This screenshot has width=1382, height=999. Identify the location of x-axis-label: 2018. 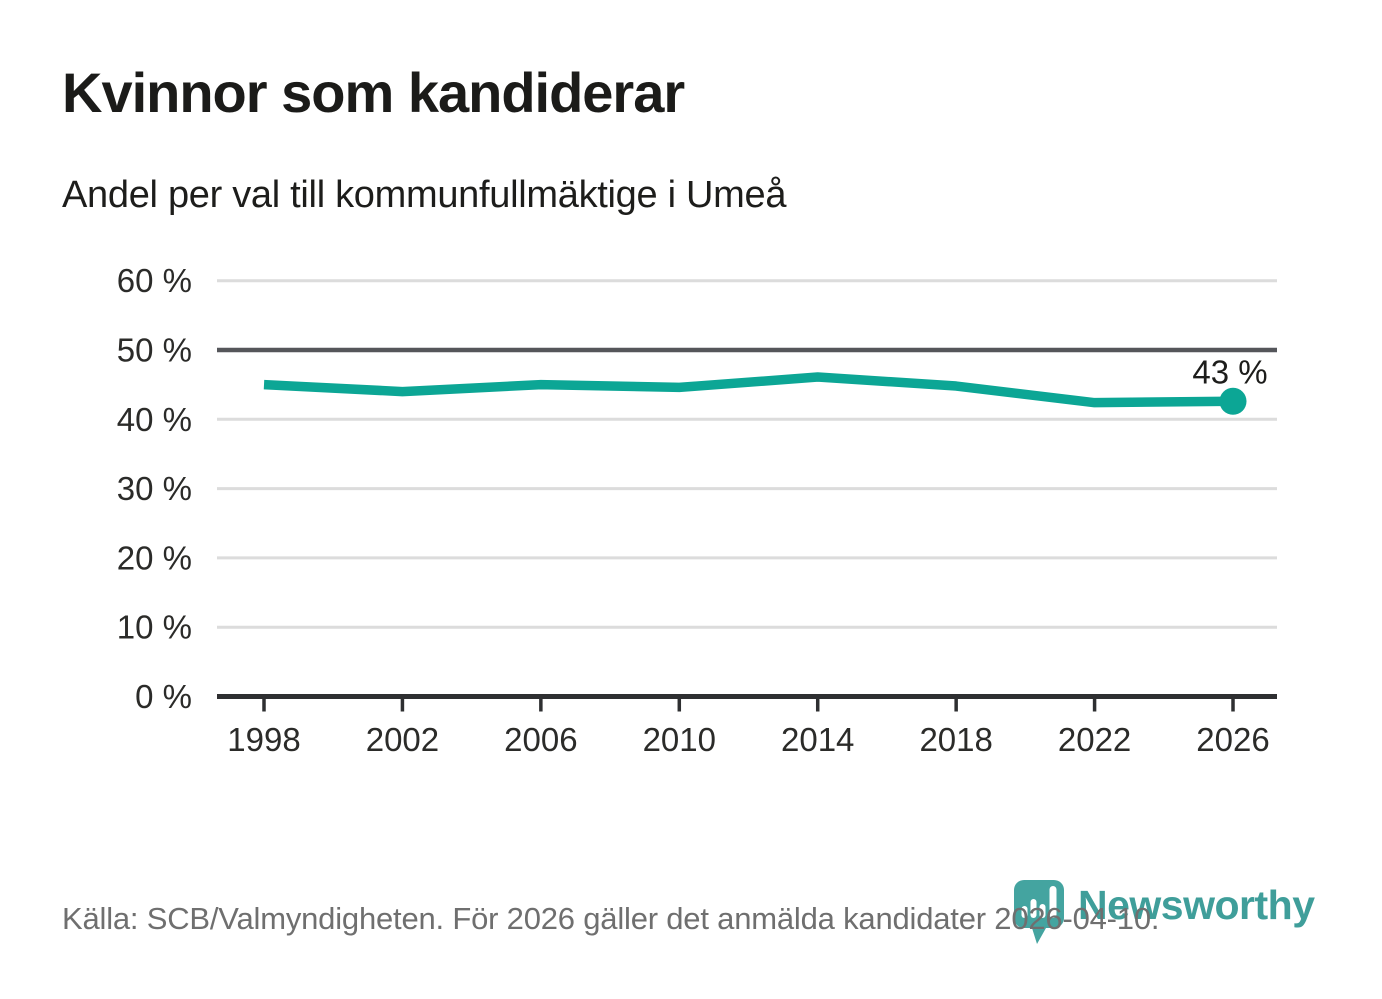
(955, 739).